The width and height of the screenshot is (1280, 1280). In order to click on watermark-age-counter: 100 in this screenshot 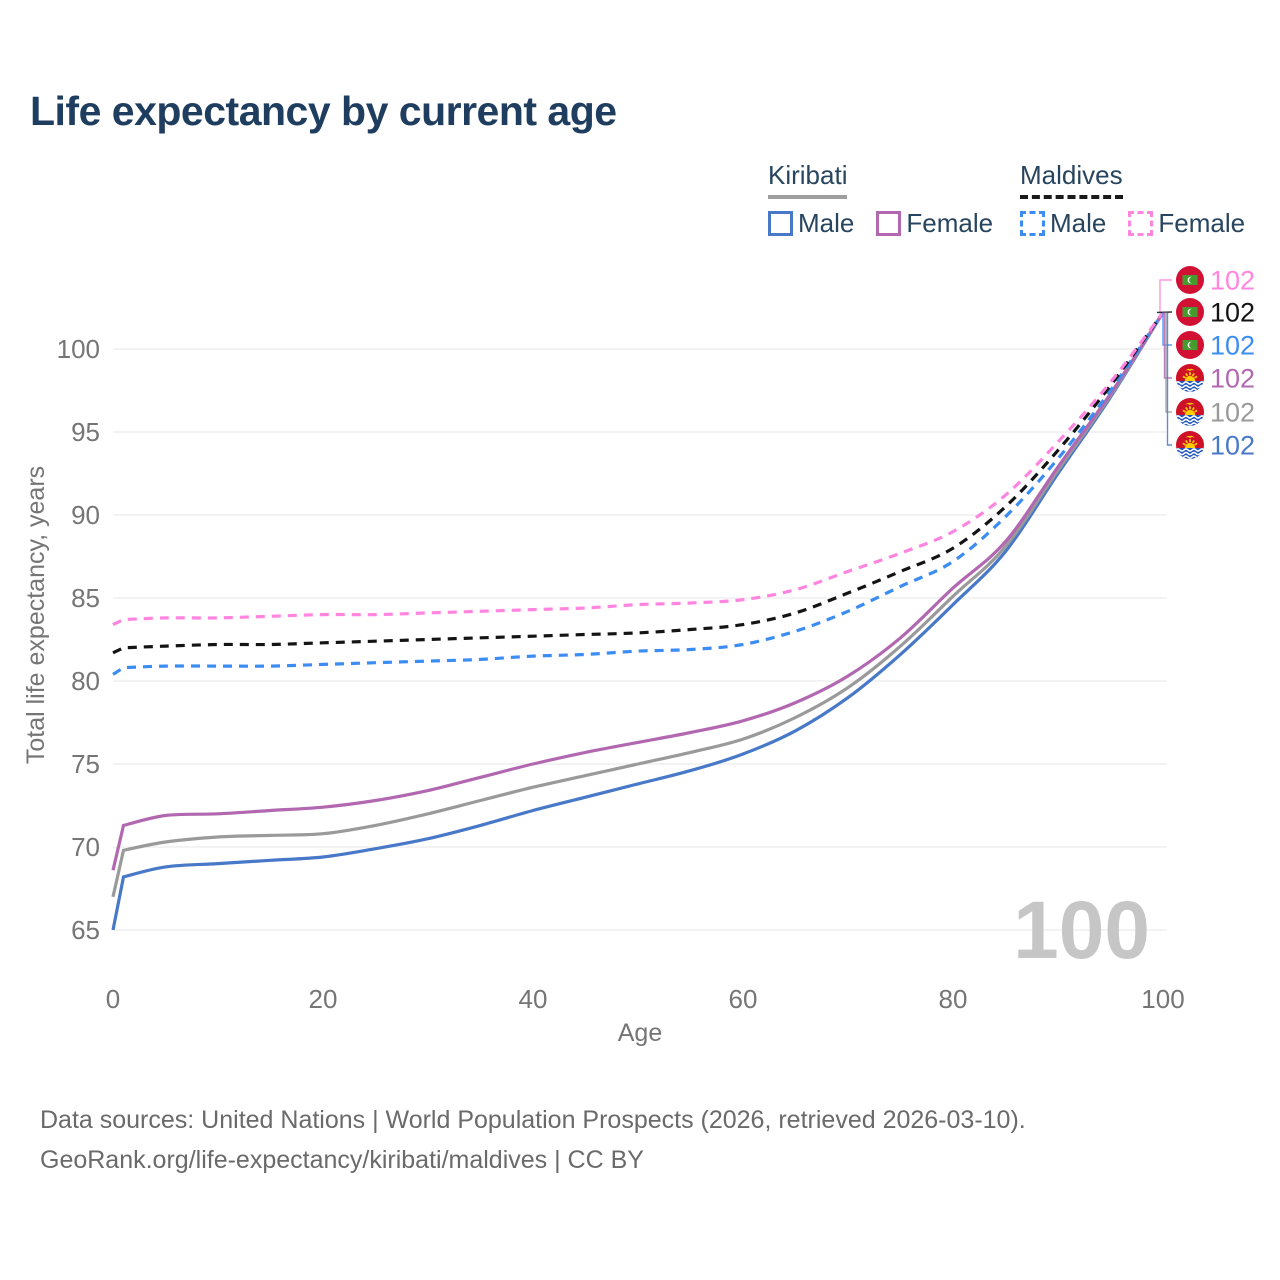, I will do `click(1081, 930)`.